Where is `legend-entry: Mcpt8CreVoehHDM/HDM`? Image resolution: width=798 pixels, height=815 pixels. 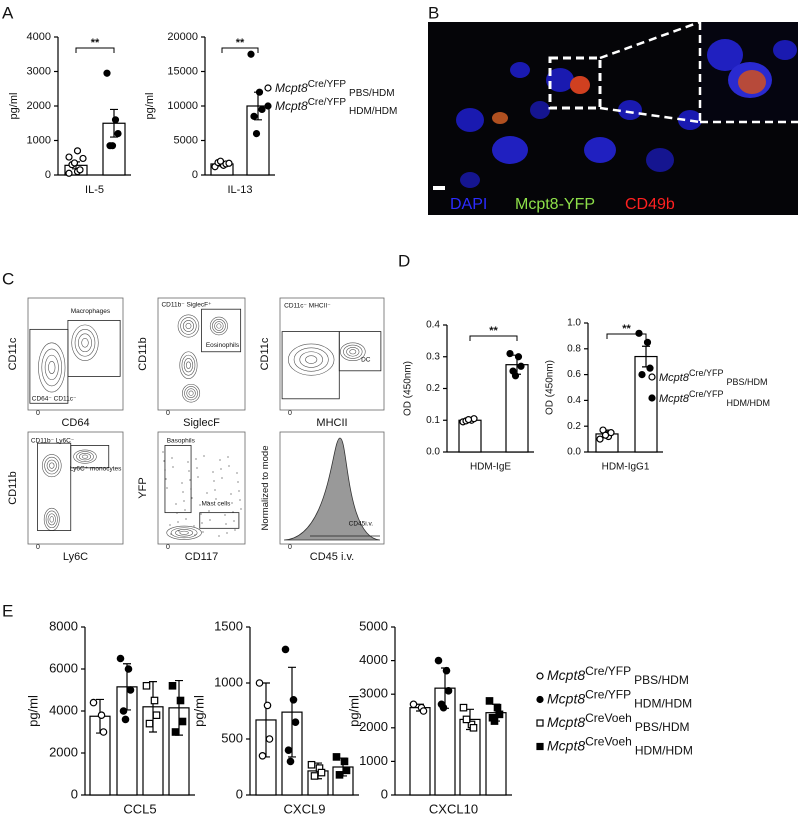 legend-entry: Mcpt8CreVoehHDM/HDM is located at coordinates (620, 746).